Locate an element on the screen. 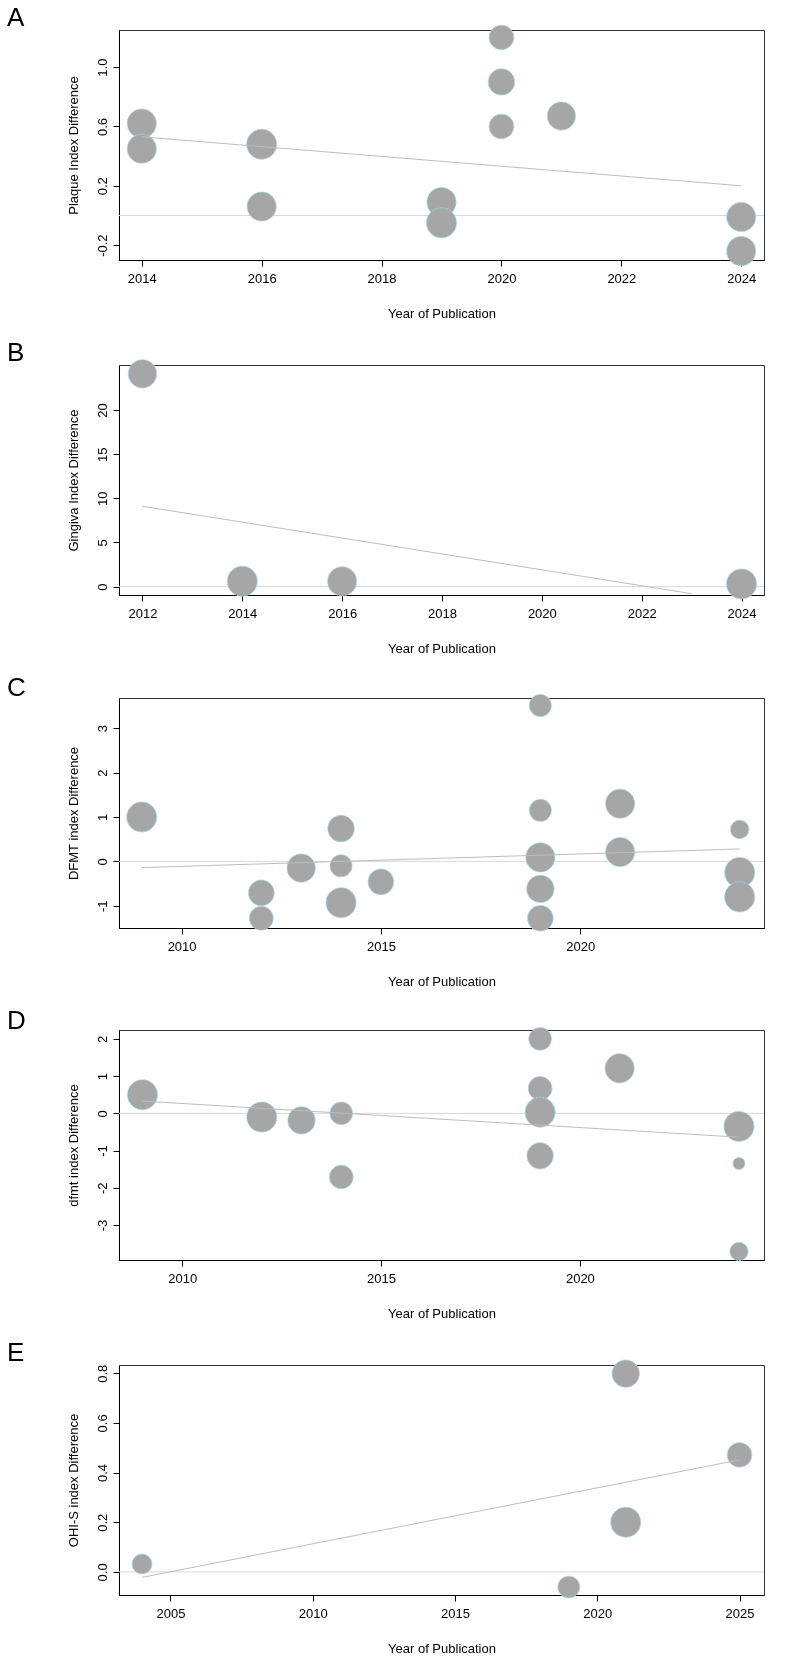  y-axis-title: OHI-S index Difference is located at coordinates (73, 1480).